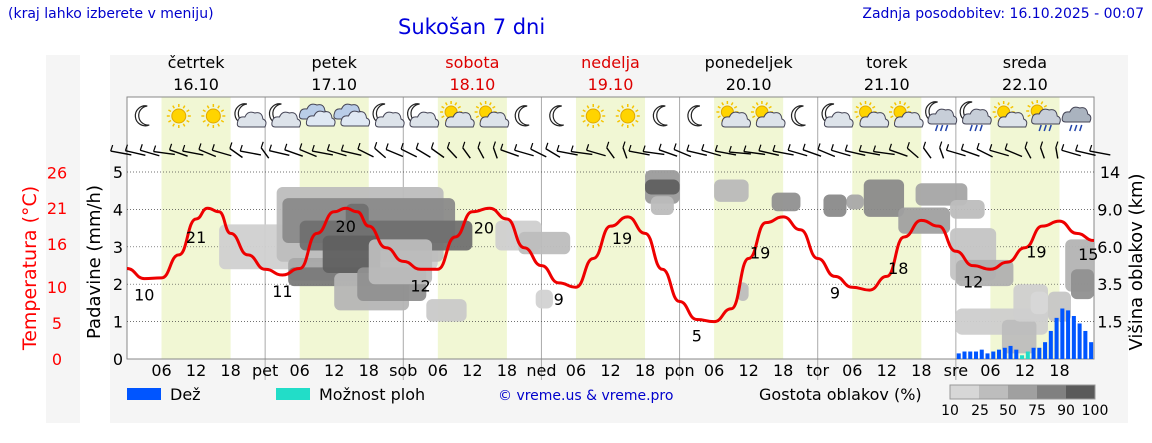  Describe the element at coordinates (472, 62) in the screenshot. I see `day-name: sobota` at that location.